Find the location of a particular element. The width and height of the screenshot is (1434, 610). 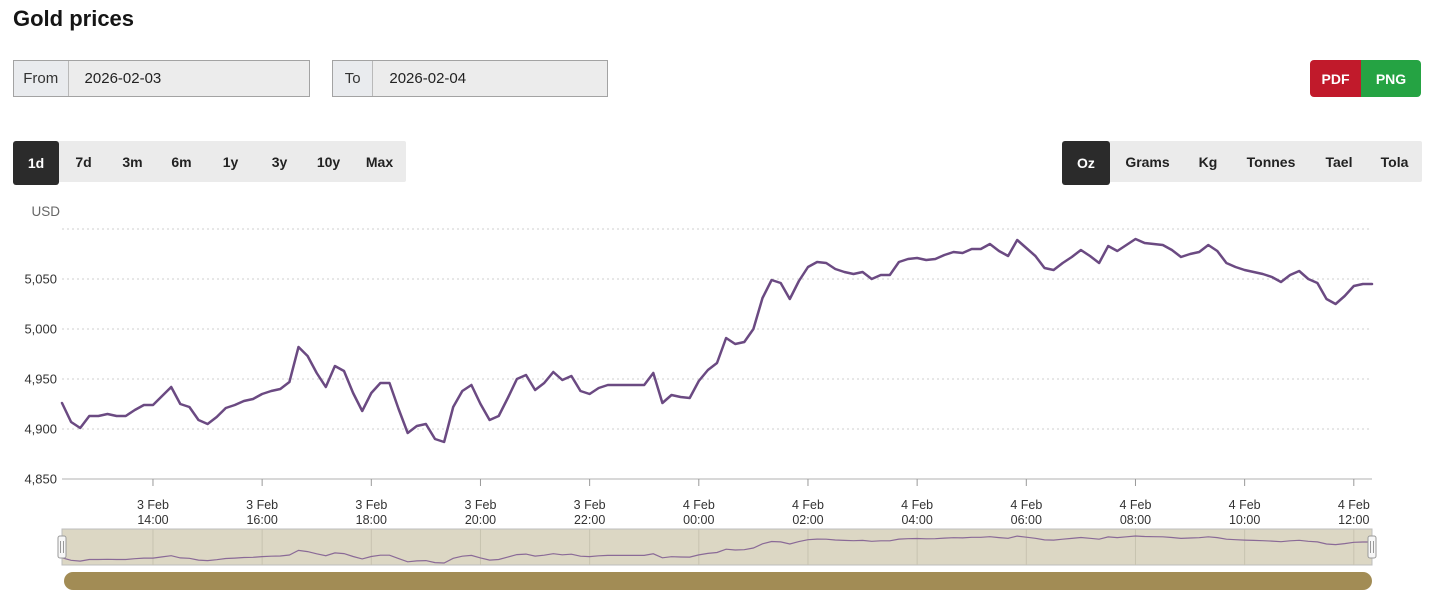

to-label: To is located at coordinates (353, 78).